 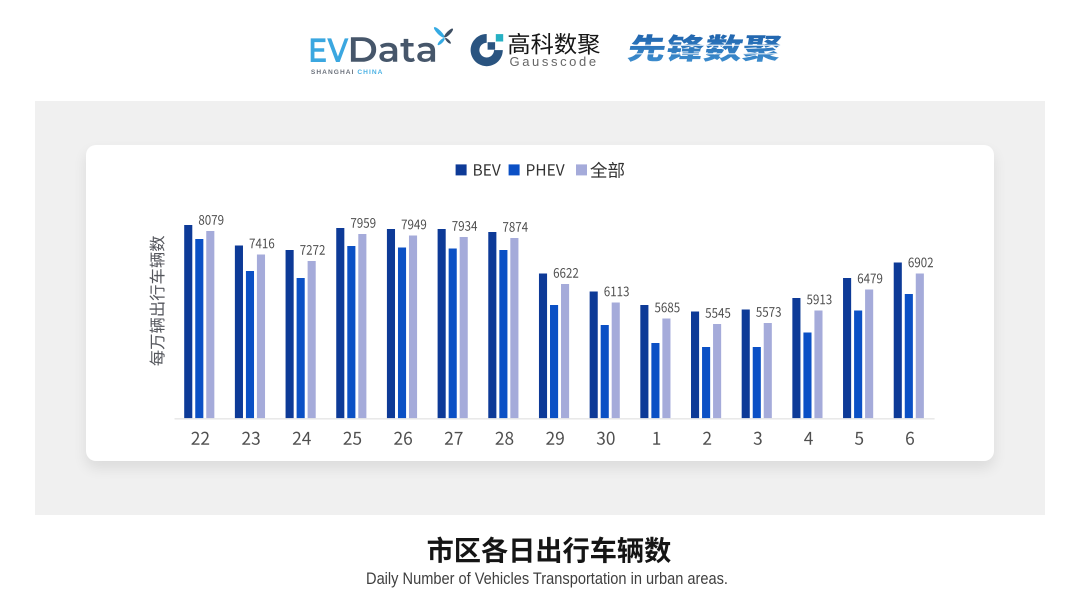 I want to click on svg-text: SHANGHAI CHINA, so click(x=347, y=72).